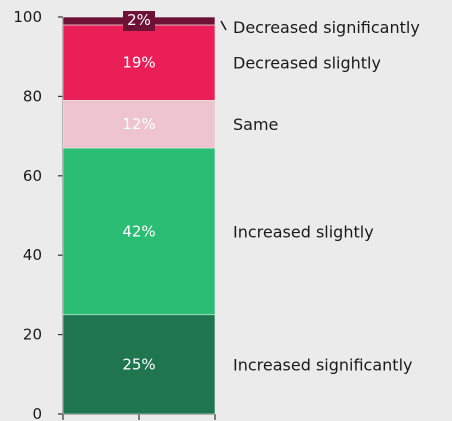 This screenshot has width=452, height=421. Describe the element at coordinates (223, 25) in the screenshot. I see `legend-leader-line` at that location.